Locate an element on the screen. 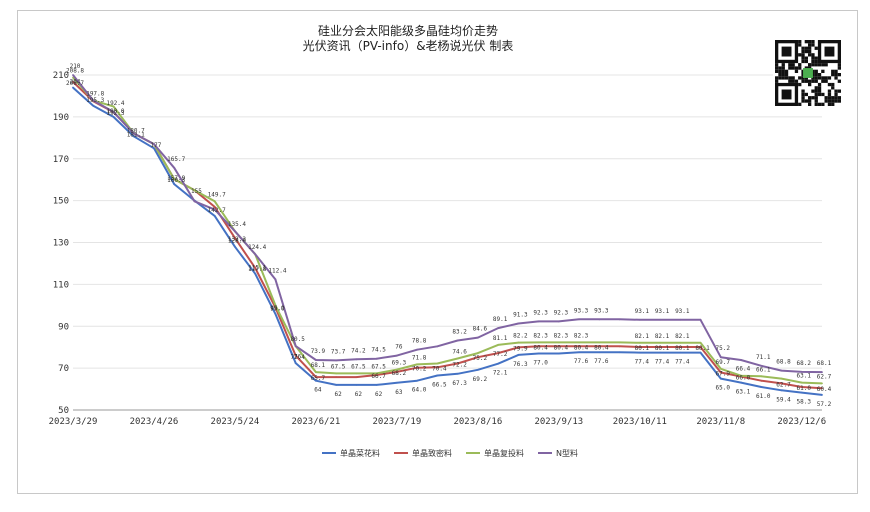  data-label: 204 is located at coordinates (75, 82).